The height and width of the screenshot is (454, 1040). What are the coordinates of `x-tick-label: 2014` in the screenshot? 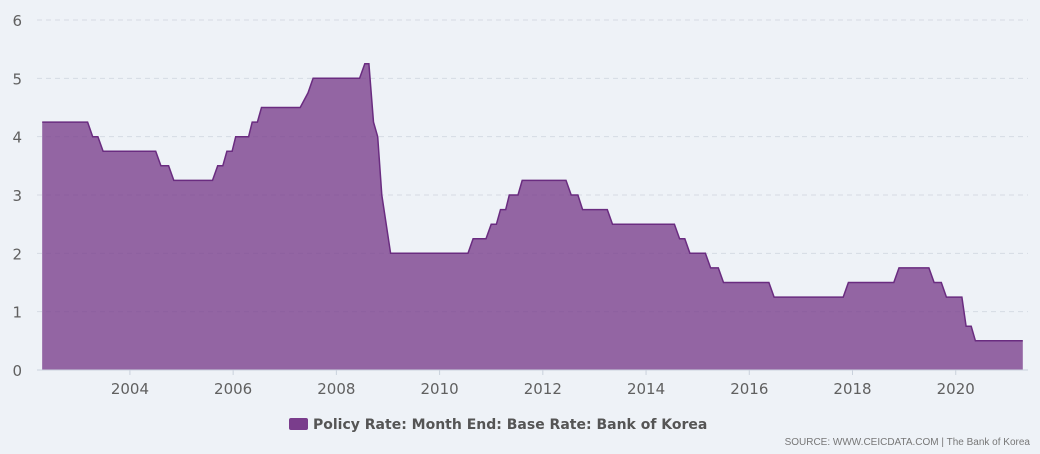 It's located at (646, 389).